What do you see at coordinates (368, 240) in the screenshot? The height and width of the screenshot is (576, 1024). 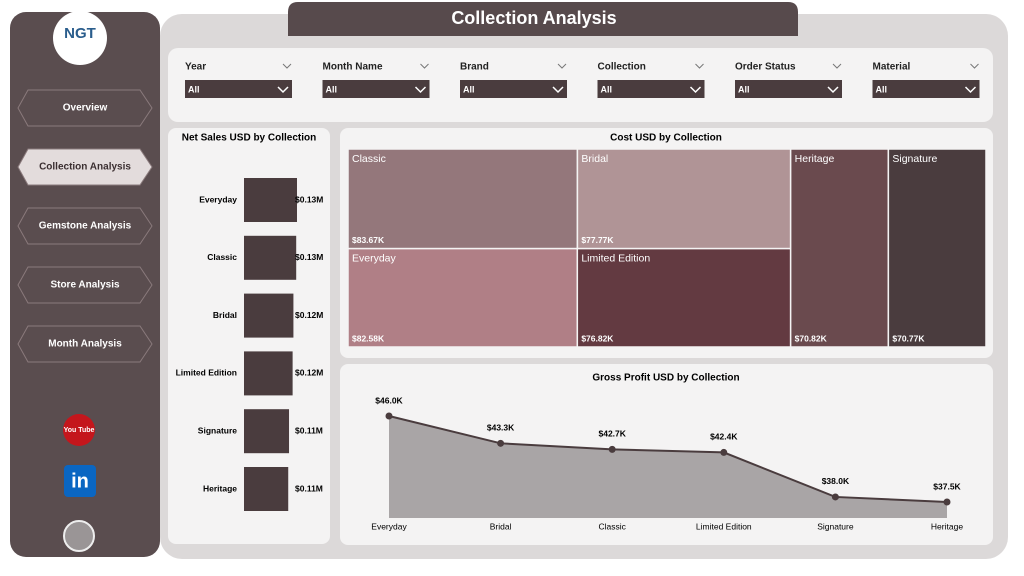 I see `tile-value: $83.67K` at bounding box center [368, 240].